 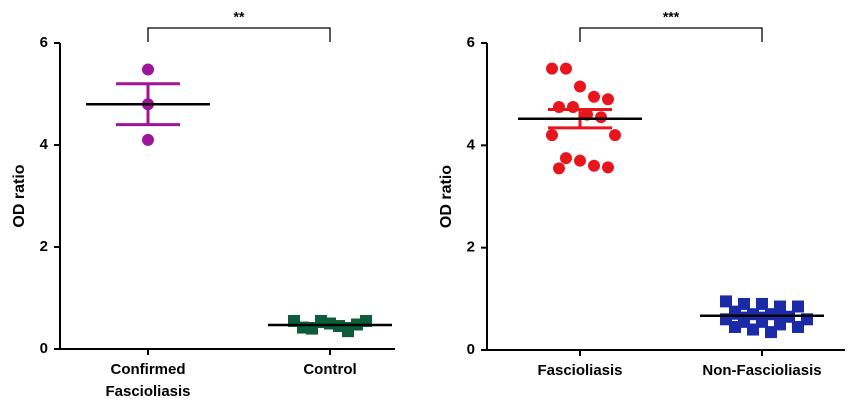 What do you see at coordinates (671, 17) in the screenshot?
I see `significance-label: ***` at bounding box center [671, 17].